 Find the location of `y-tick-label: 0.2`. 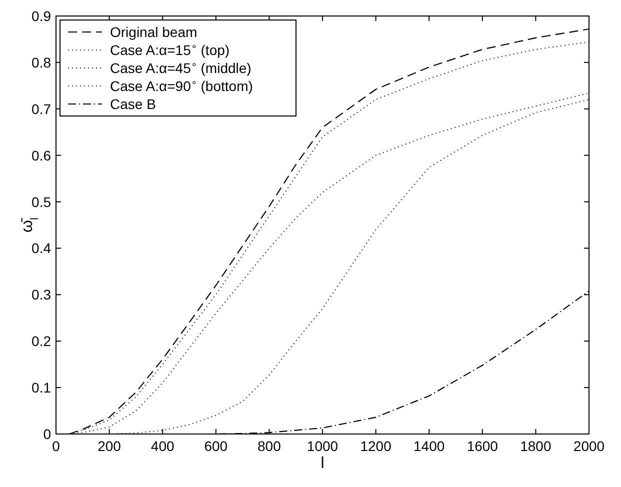

y-tick-label: 0.2 is located at coordinates (42, 341).